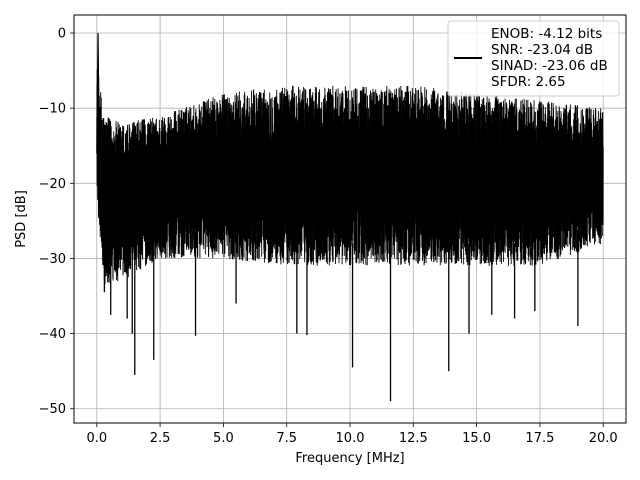  What do you see at coordinates (52, 409) in the screenshot?
I see `y-tick-label: −50` at bounding box center [52, 409].